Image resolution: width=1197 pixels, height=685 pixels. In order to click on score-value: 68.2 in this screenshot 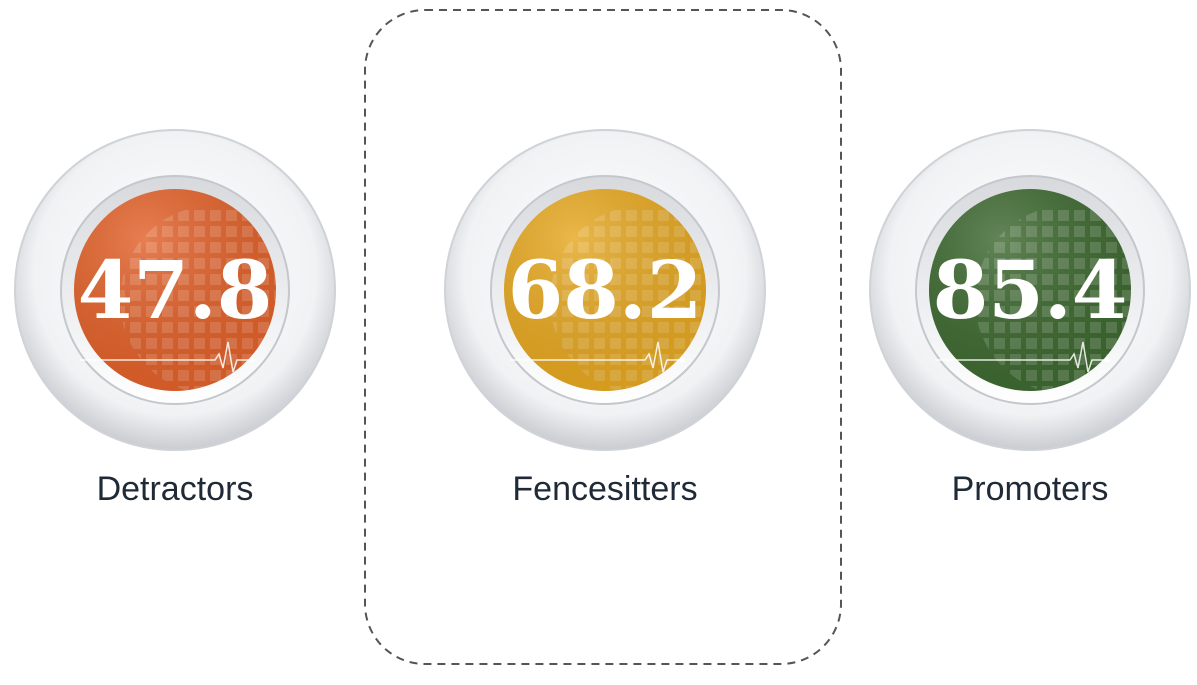, I will do `click(605, 290)`.